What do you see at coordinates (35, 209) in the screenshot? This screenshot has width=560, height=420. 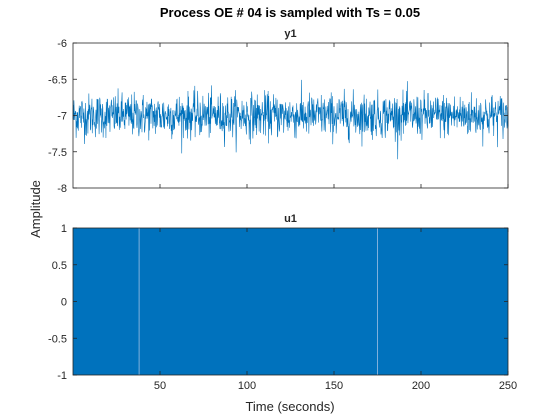 I see `y-axis-label: Amplitude` at bounding box center [35, 209].